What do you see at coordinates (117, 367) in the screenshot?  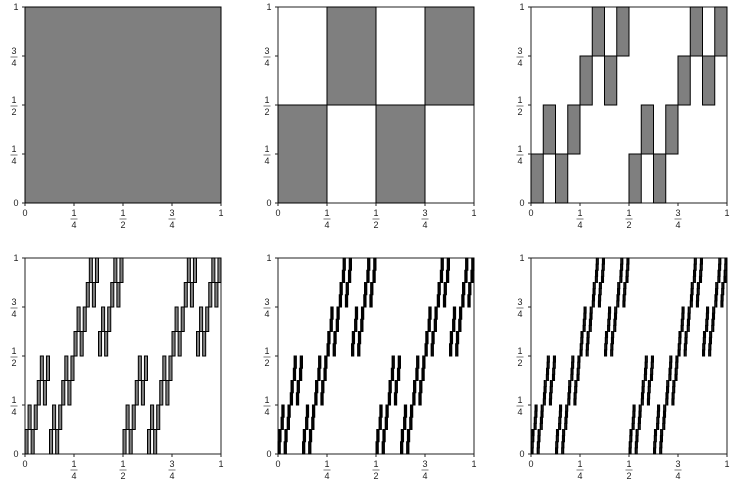 I see `panel-4: 00 1 4 1 4 1 2 1 2 3 4 3 4 1 1` at bounding box center [117, 367].